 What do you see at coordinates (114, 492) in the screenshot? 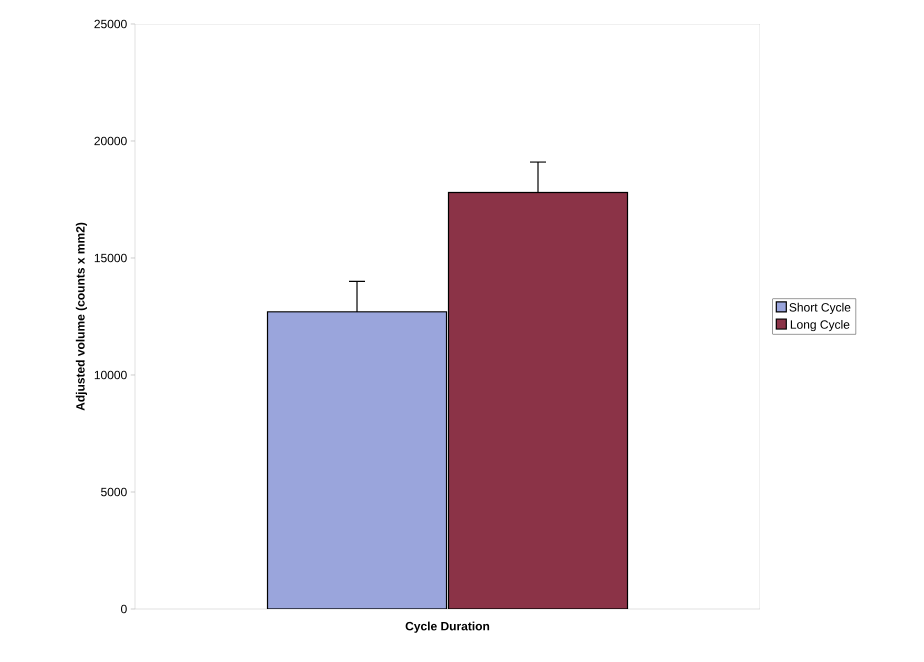
I see `y-tick-label: 5000` at bounding box center [114, 492].